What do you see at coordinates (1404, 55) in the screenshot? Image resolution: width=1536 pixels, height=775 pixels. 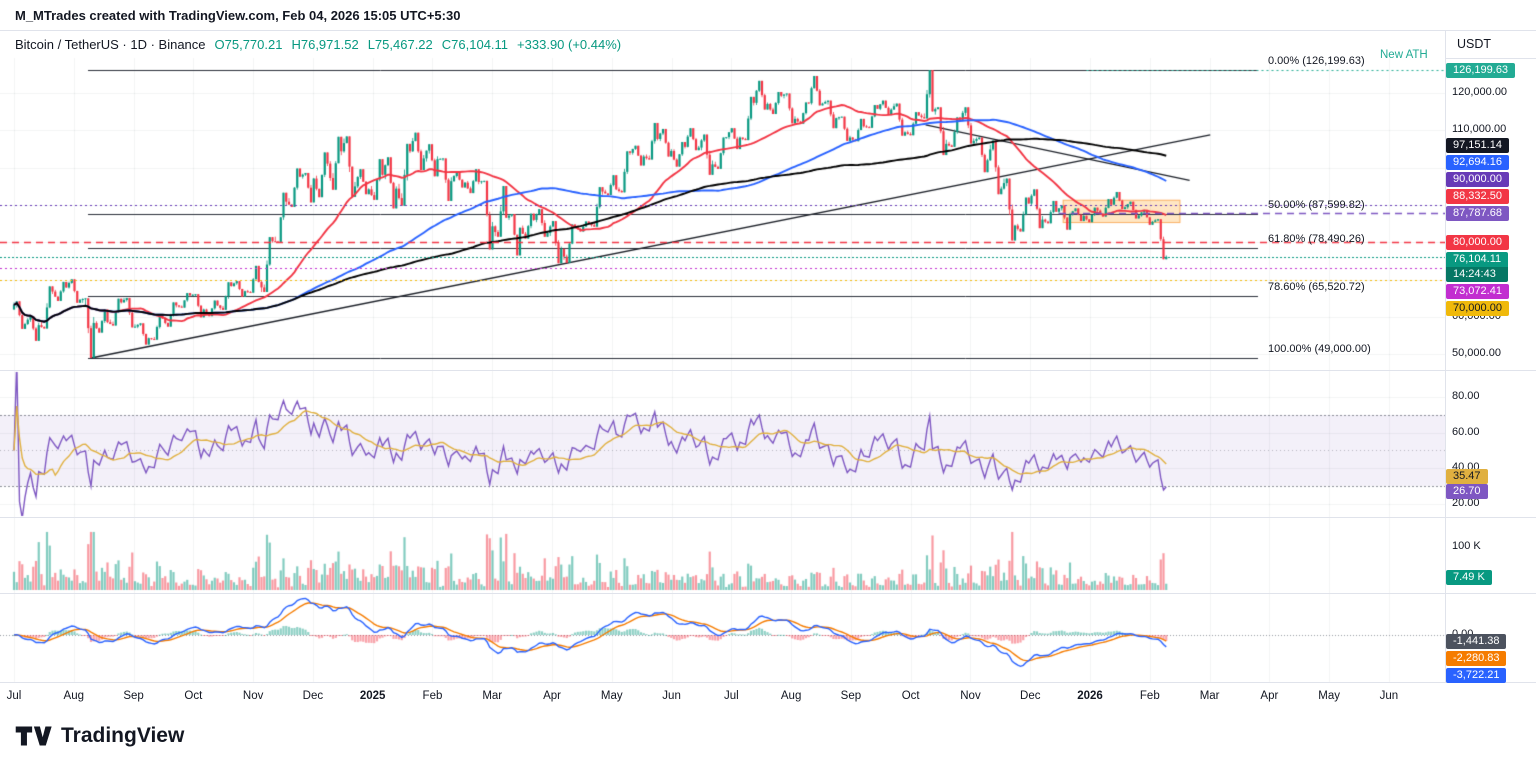 I see `new-ath-label: New ATH` at bounding box center [1404, 55].